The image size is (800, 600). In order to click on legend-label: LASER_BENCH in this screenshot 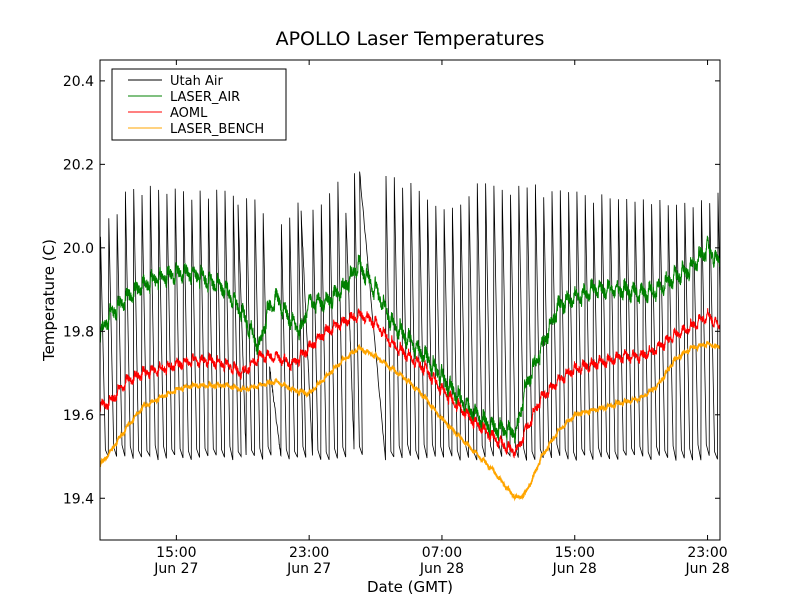, I will do `click(217, 129)`.